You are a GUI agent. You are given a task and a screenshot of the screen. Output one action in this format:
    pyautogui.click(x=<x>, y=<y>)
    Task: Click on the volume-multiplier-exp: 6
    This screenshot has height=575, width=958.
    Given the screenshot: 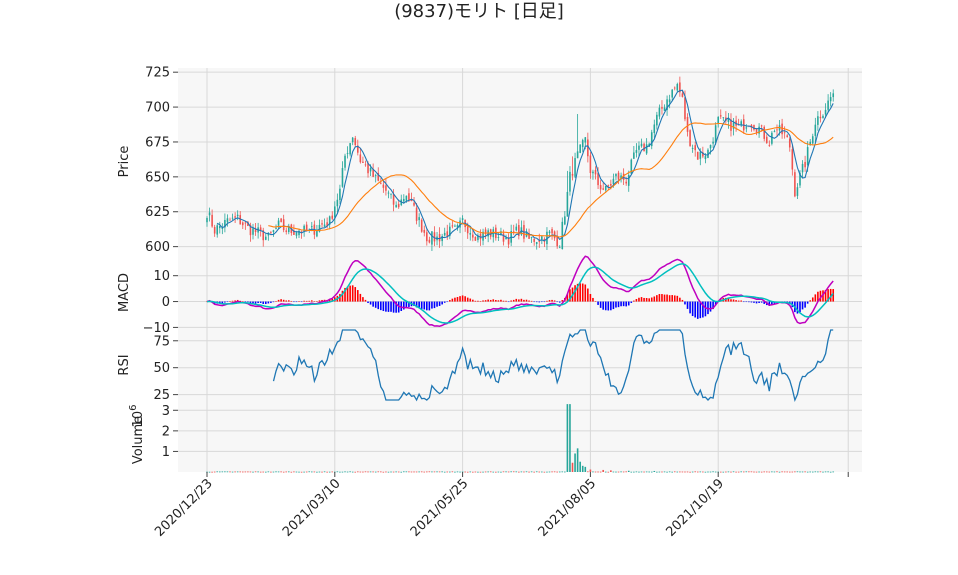 What is the action you would take?
    pyautogui.click(x=133, y=408)
    